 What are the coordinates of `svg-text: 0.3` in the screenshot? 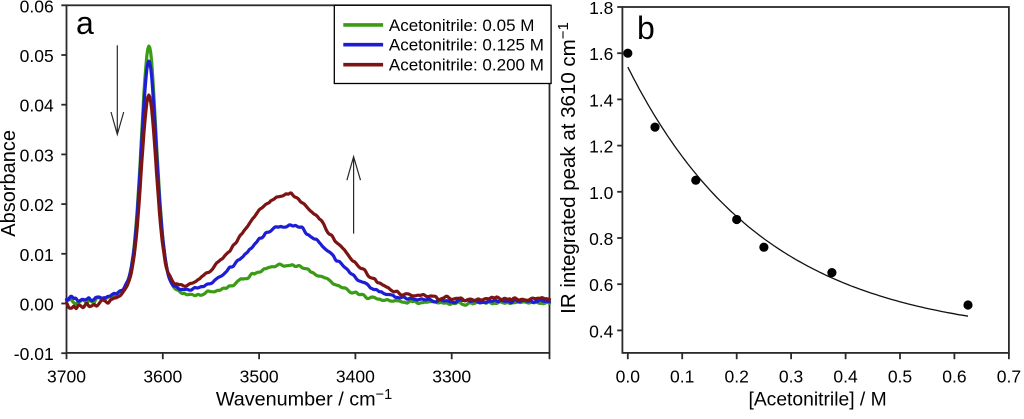 It's located at (791, 376).